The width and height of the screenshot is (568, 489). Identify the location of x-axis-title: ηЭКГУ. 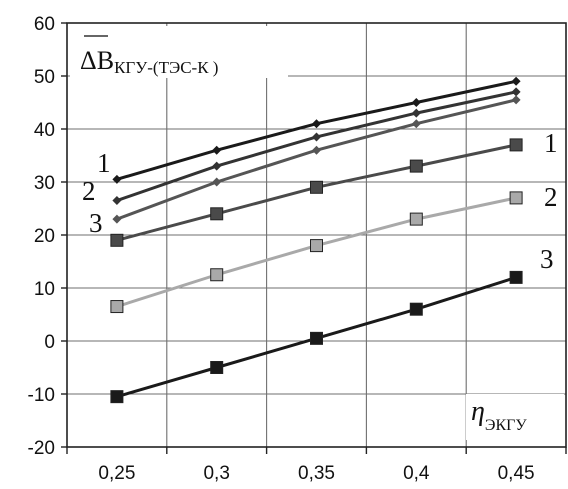
(499, 415).